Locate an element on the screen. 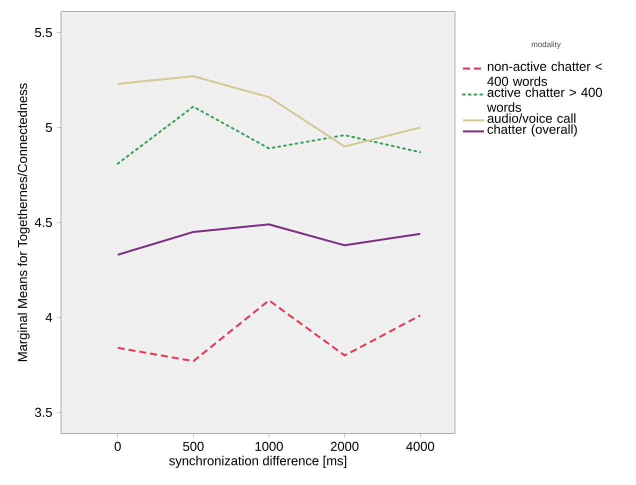  y-tick-label: 5.5 is located at coordinates (43, 33).